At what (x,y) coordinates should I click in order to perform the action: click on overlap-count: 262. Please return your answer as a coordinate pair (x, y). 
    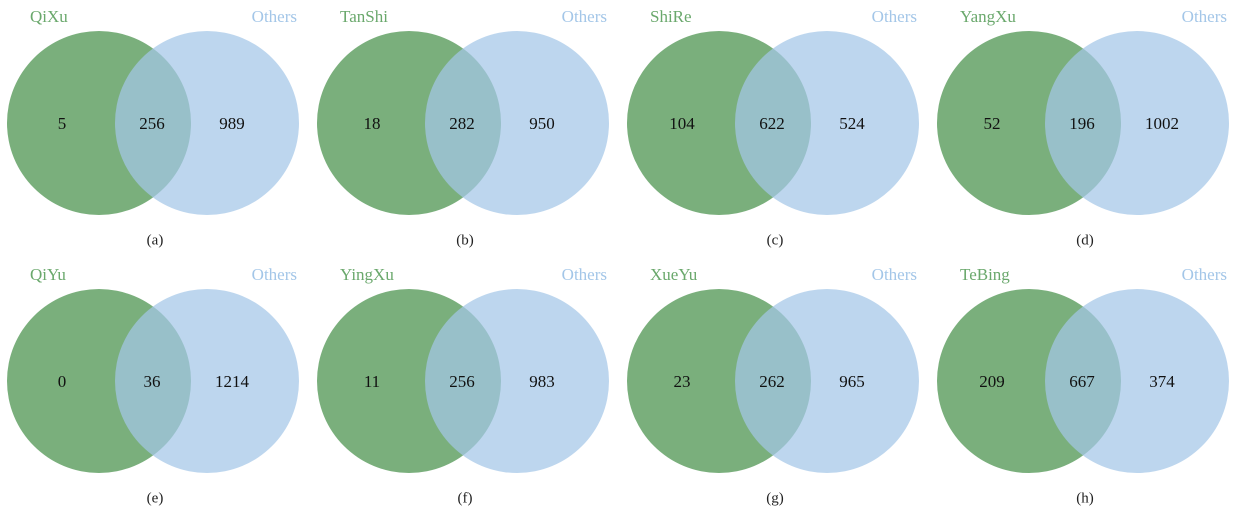
    Looking at the image, I should click on (772, 381).